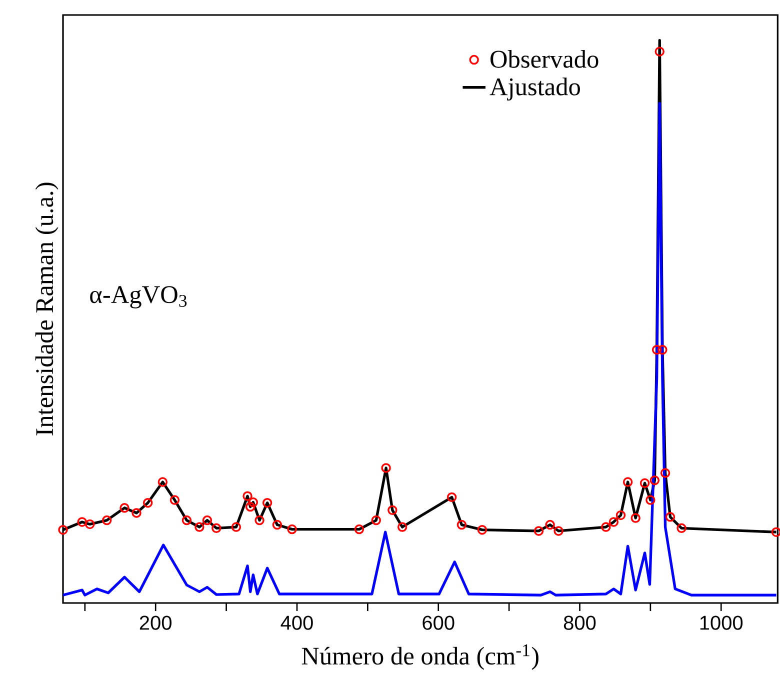 The height and width of the screenshot is (697, 780). What do you see at coordinates (138, 297) in the screenshot?
I see `annotation: α-AgVO$_{3}$` at bounding box center [138, 297].